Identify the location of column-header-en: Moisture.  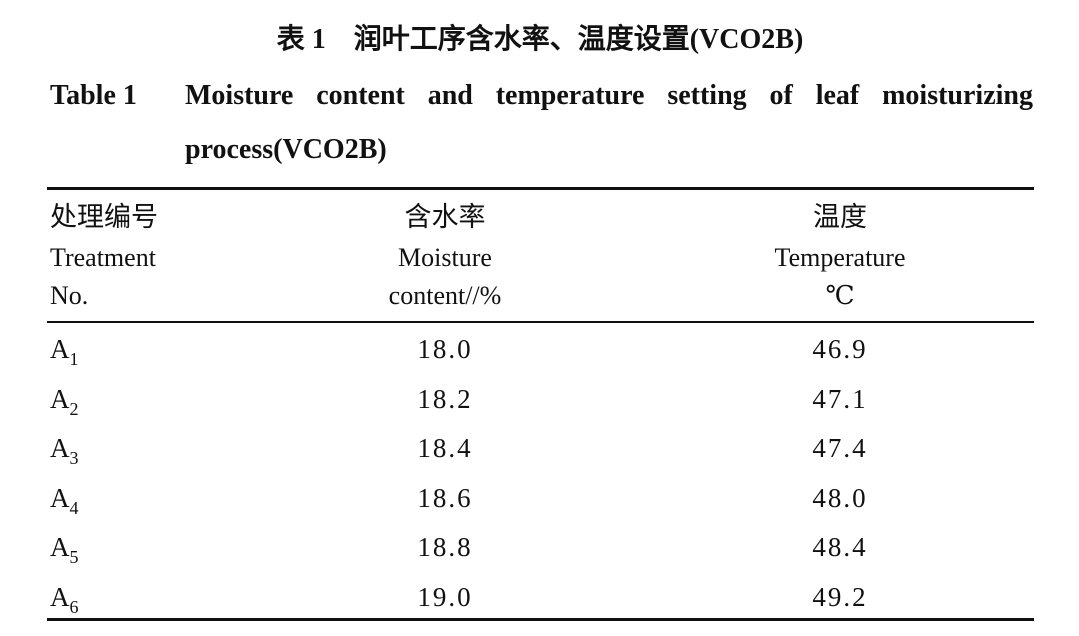
(445, 257).